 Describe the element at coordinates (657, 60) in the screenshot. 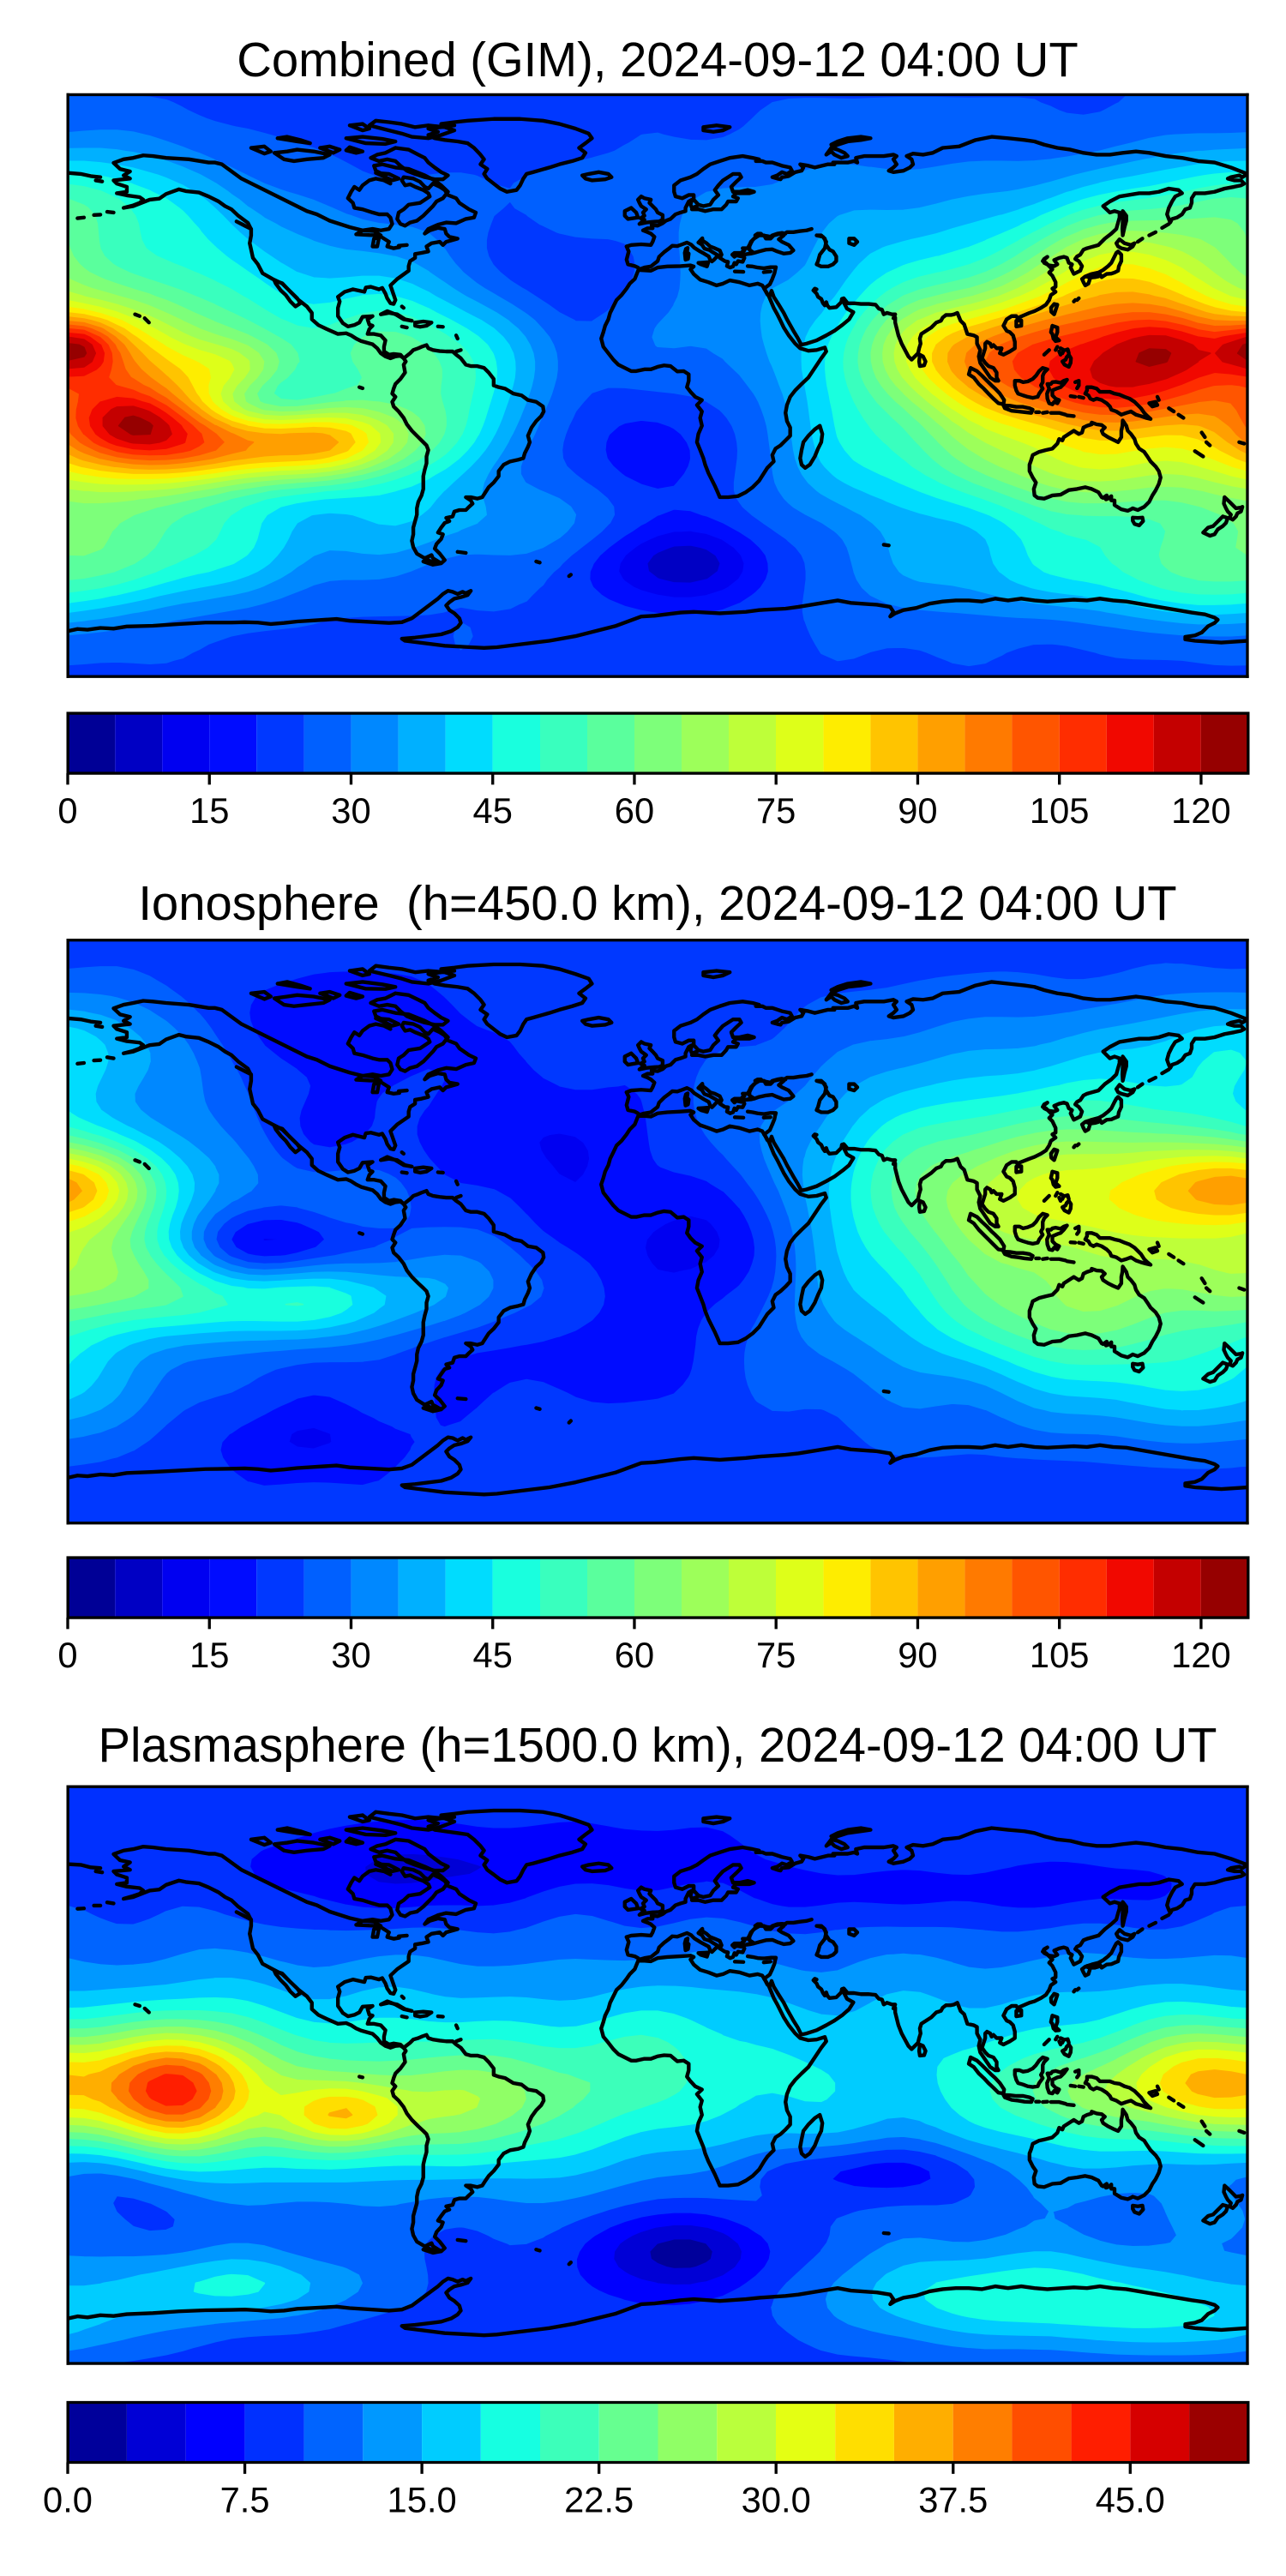

I see `svg-text:Combined (GIM), 2024-09-12 04:: Combined (GIM), 2024-09-12 04:00 UT` at that location.